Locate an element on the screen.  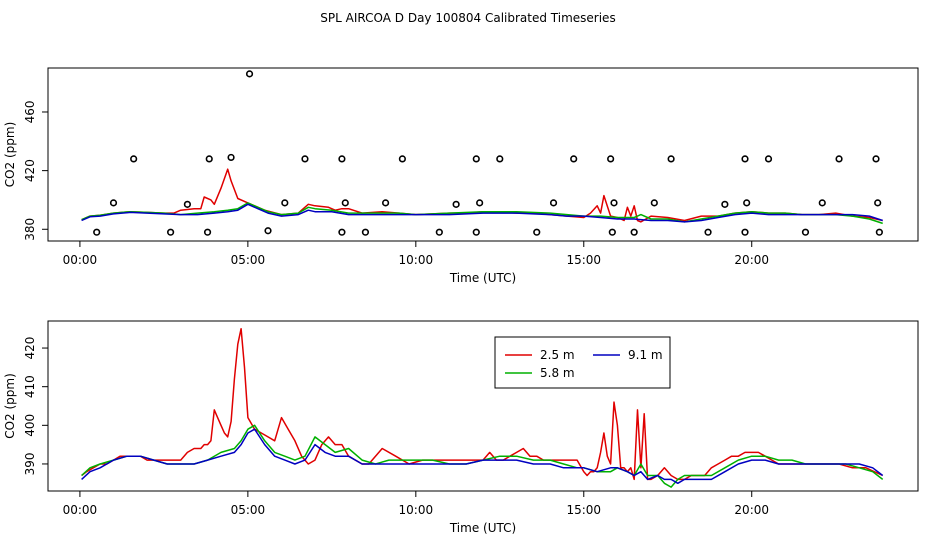
y-tick-label: 460 is located at coordinates (30, 112).